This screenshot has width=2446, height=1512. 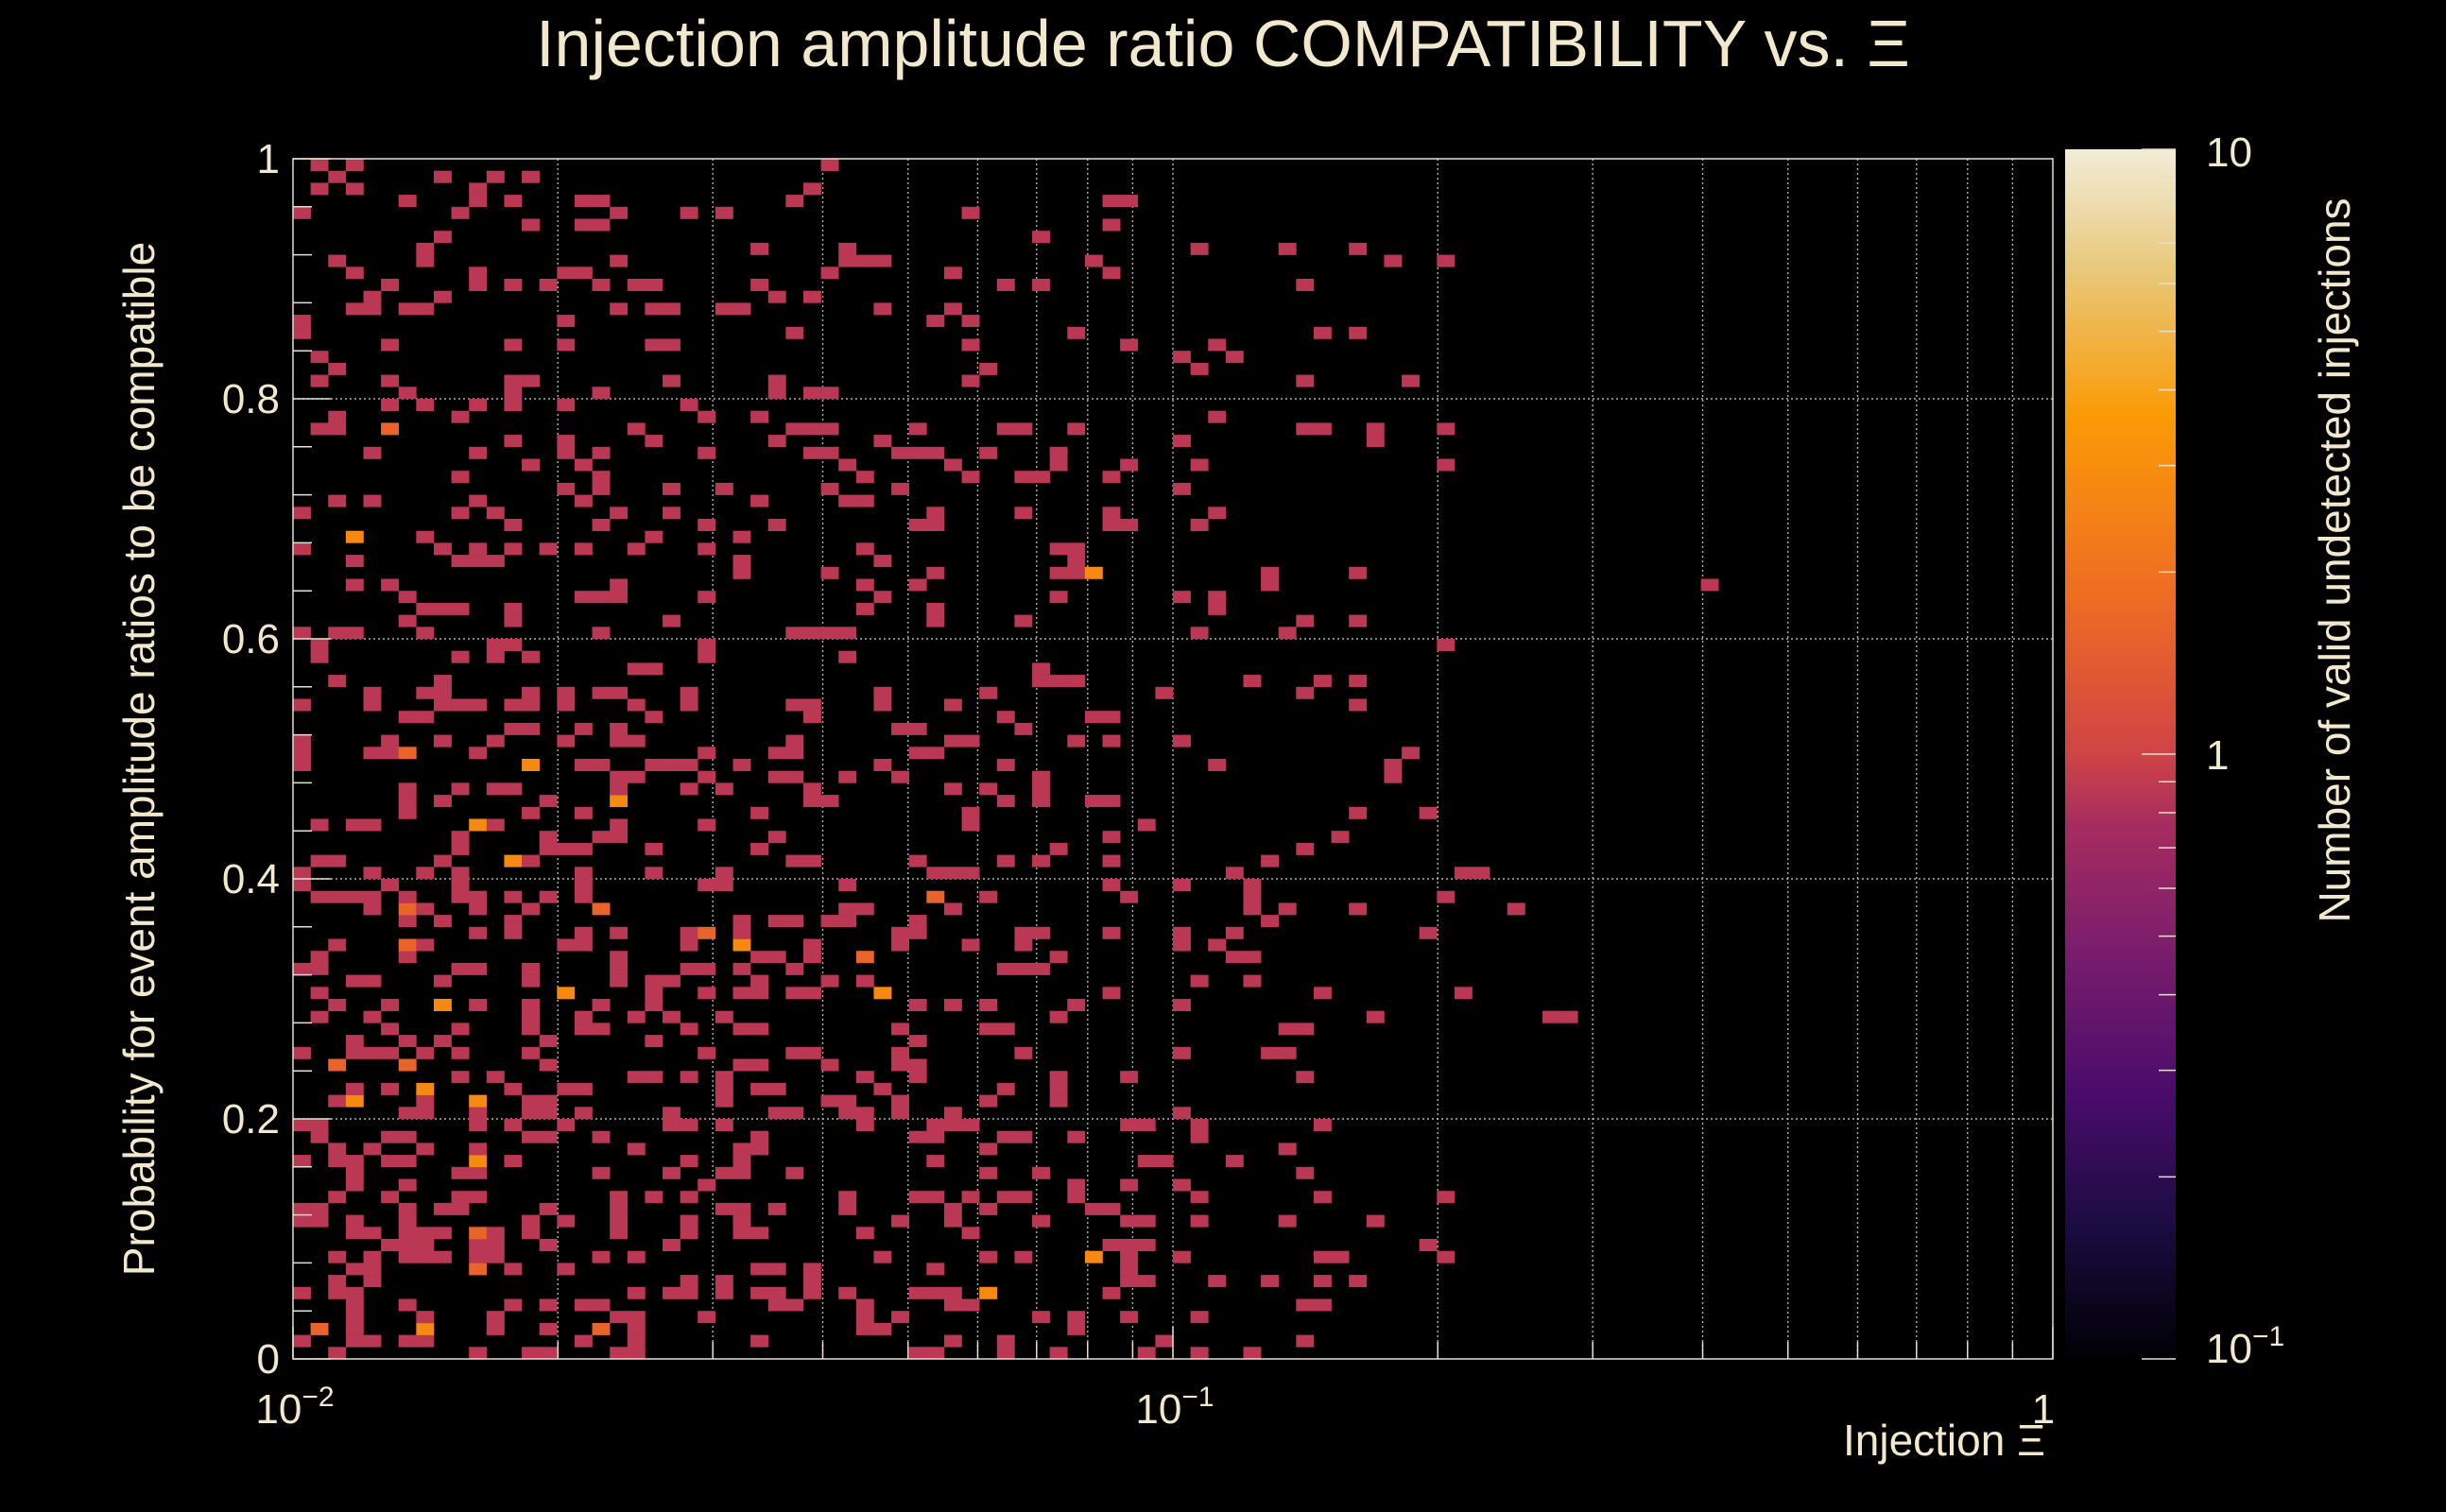 I want to click on x-axis-label: Injection Ξ, so click(x=1944, y=1440).